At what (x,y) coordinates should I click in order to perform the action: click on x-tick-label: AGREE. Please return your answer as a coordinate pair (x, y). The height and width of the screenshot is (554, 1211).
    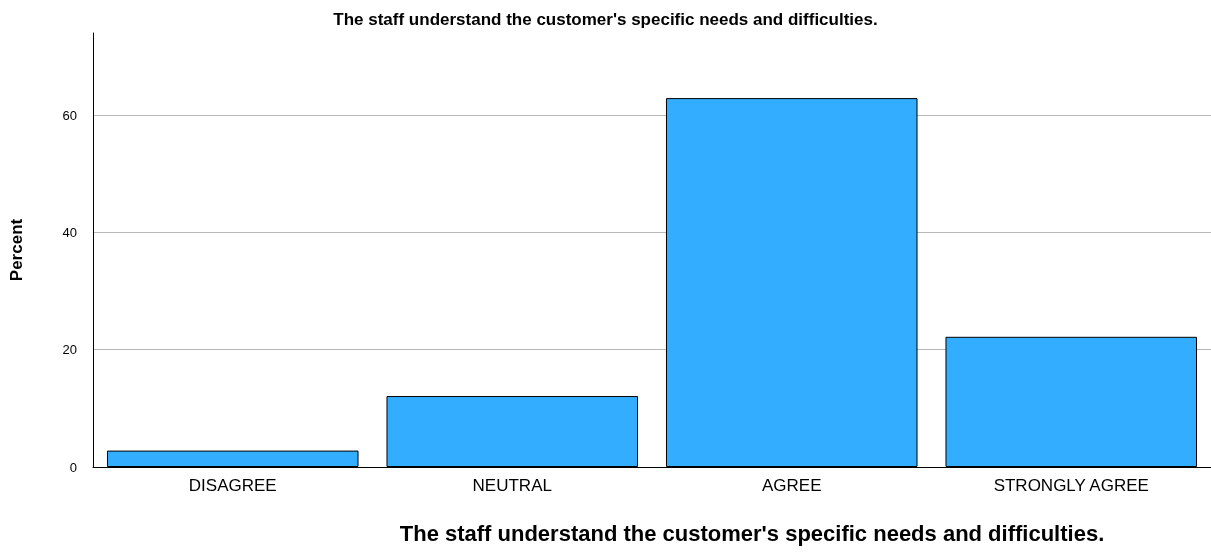
    Looking at the image, I should click on (791, 485).